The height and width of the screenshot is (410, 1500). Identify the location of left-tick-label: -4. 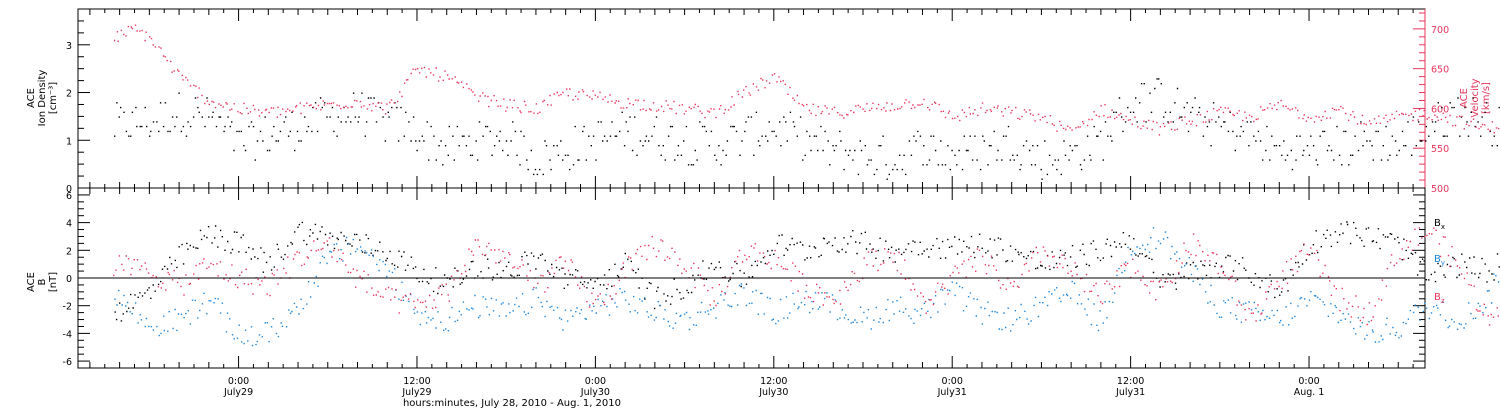
(67, 334).